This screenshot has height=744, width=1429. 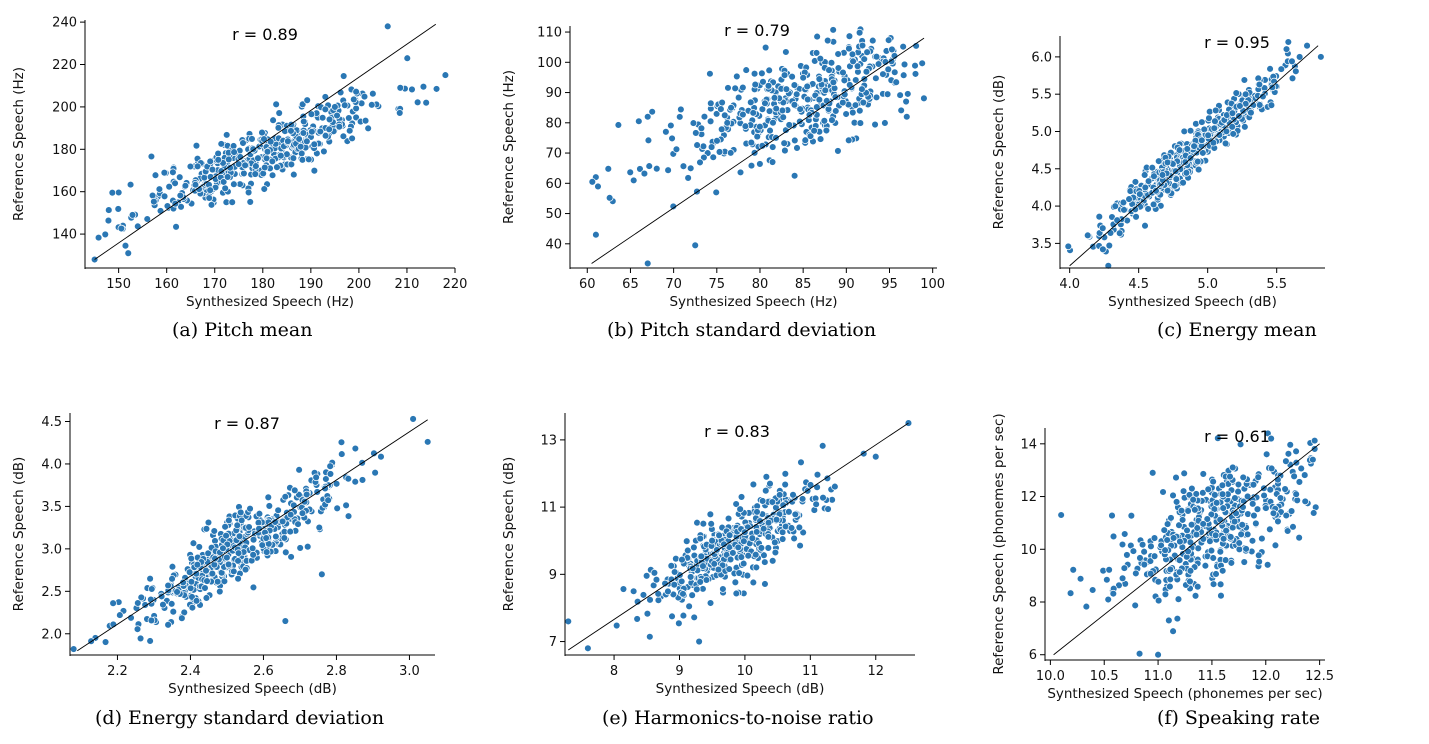 What do you see at coordinates (738, 536) in the screenshot?
I see `regression-line` at bounding box center [738, 536].